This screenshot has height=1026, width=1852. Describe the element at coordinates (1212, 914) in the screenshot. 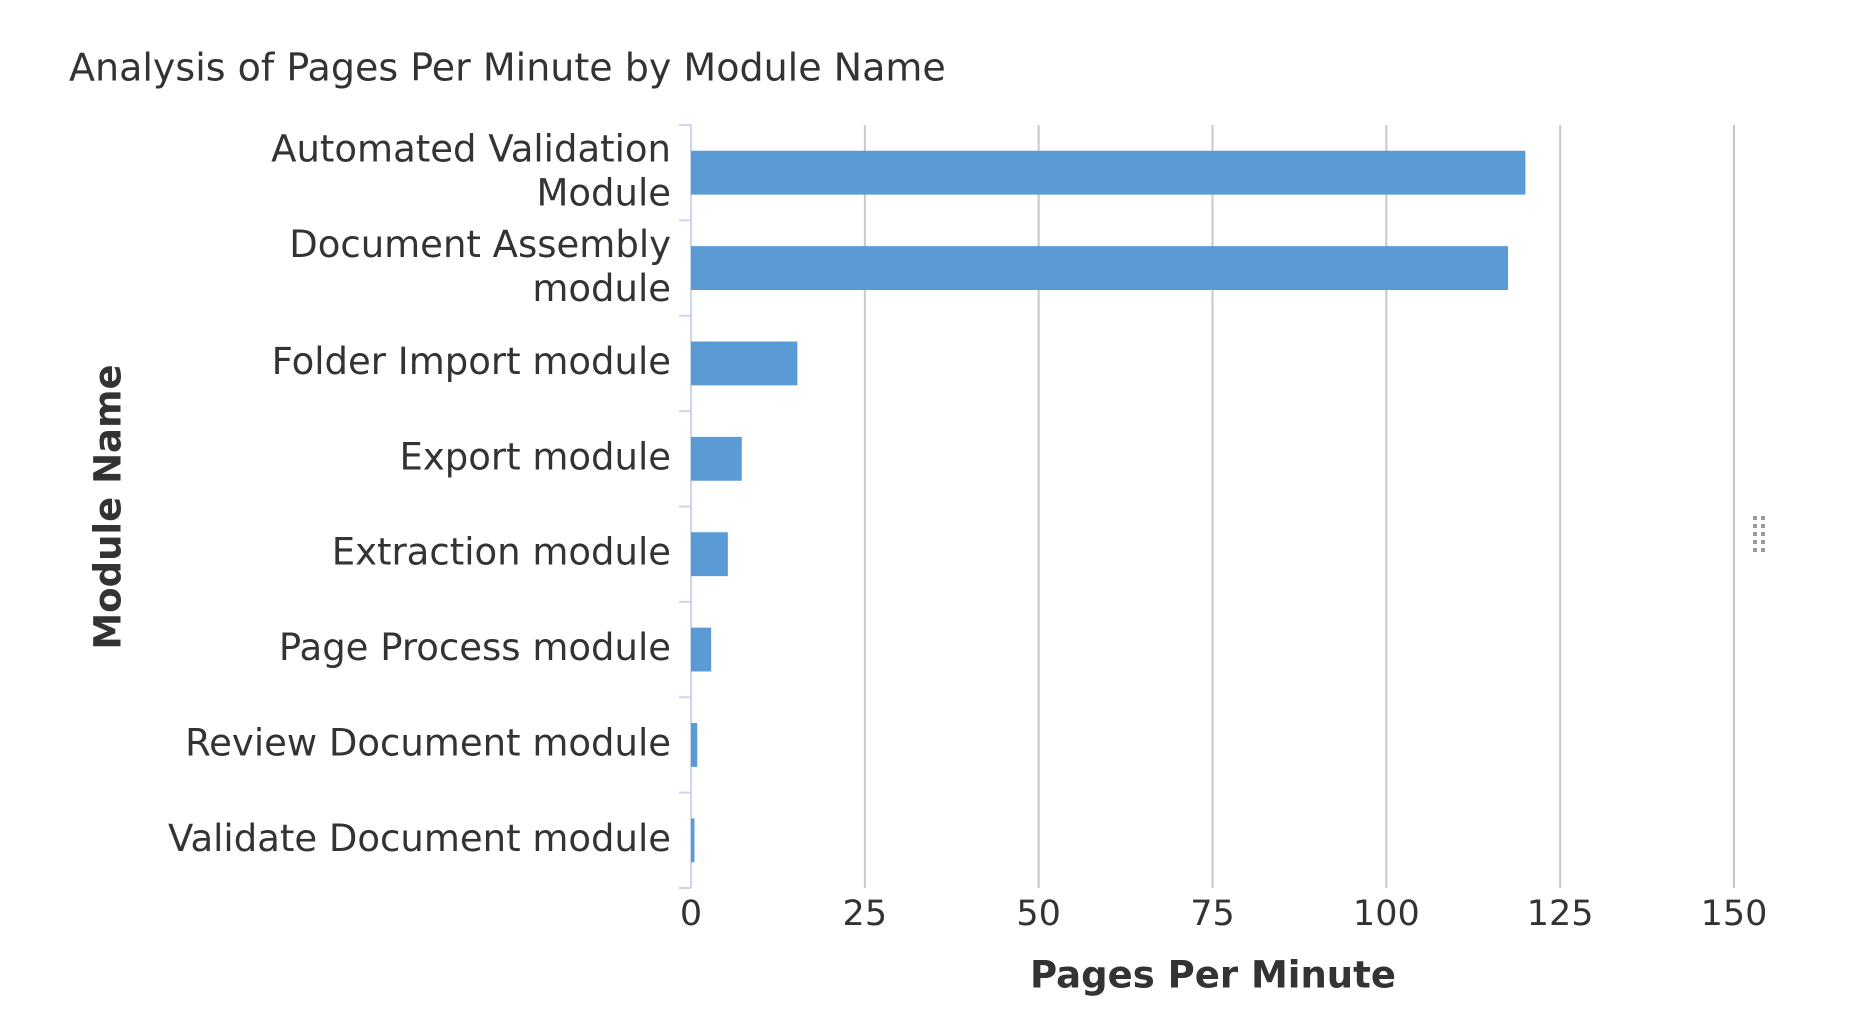

I see `x-tick-label: 75` at that location.